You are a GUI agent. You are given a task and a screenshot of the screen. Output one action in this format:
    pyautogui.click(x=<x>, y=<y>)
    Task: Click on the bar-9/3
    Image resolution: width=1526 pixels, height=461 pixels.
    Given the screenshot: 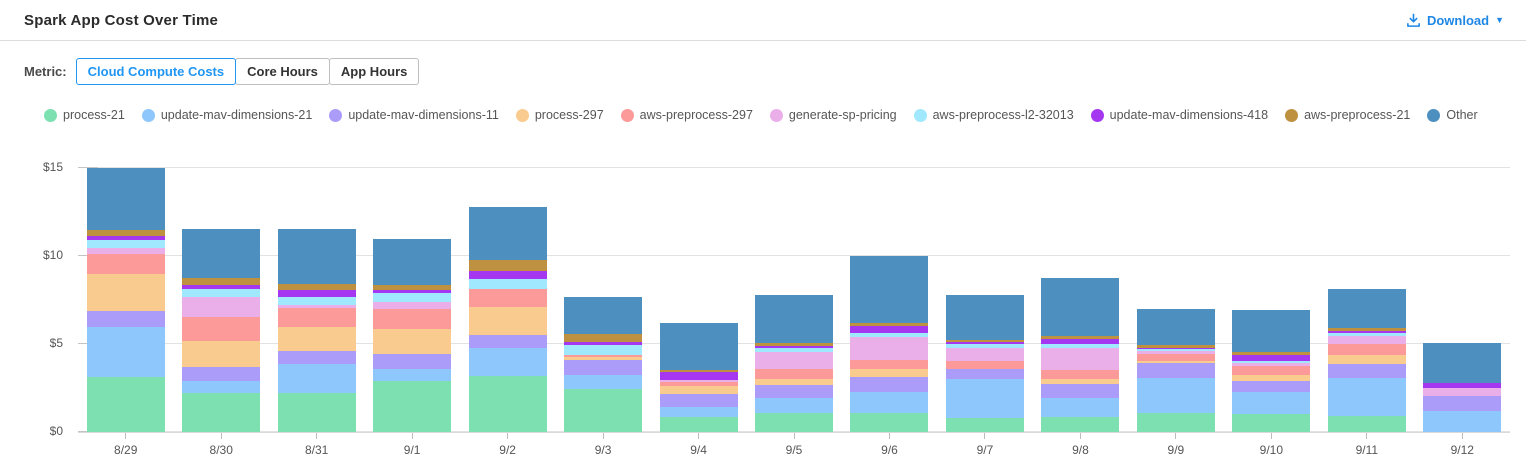 What is the action you would take?
    pyautogui.click(x=603, y=364)
    